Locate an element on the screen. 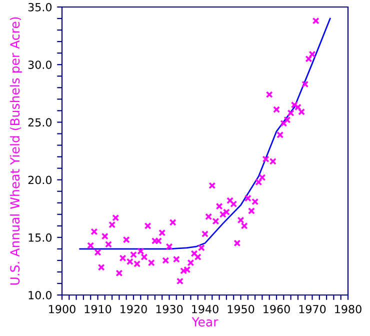  y-tick-label: 35.0 is located at coordinates (40, 7).